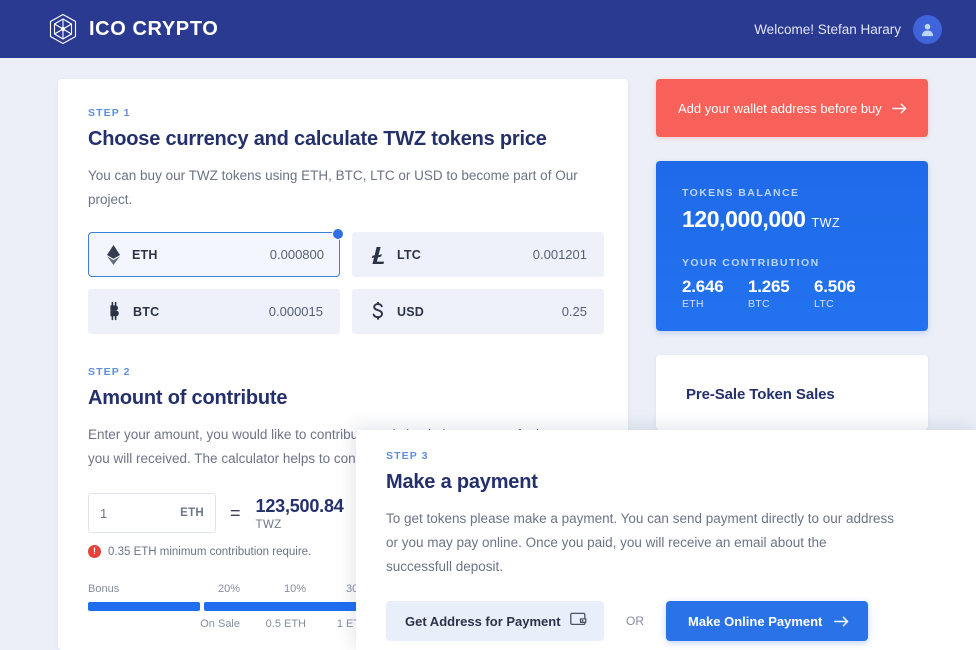 The image size is (976, 650). I want to click on result-unit: TWZ, so click(268, 524).